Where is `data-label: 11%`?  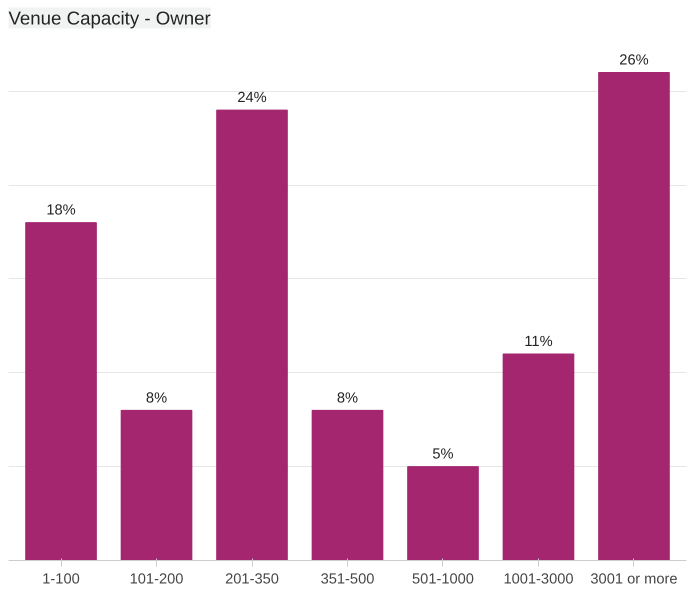
data-label: 11% is located at coordinates (538, 342).